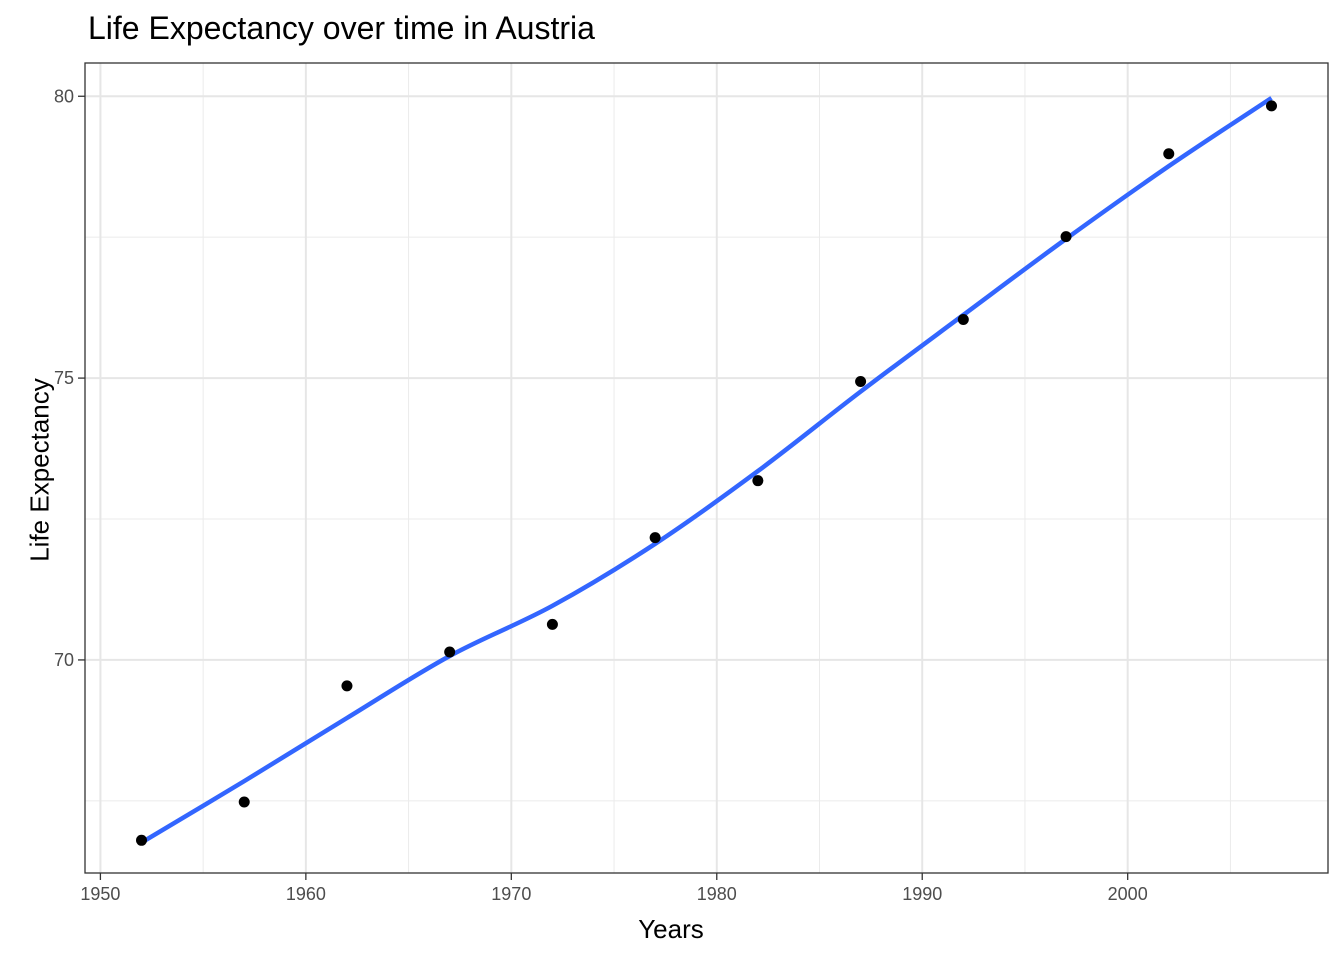  Describe the element at coordinates (64, 96) in the screenshot. I see `y-tick-label: 80` at that location.